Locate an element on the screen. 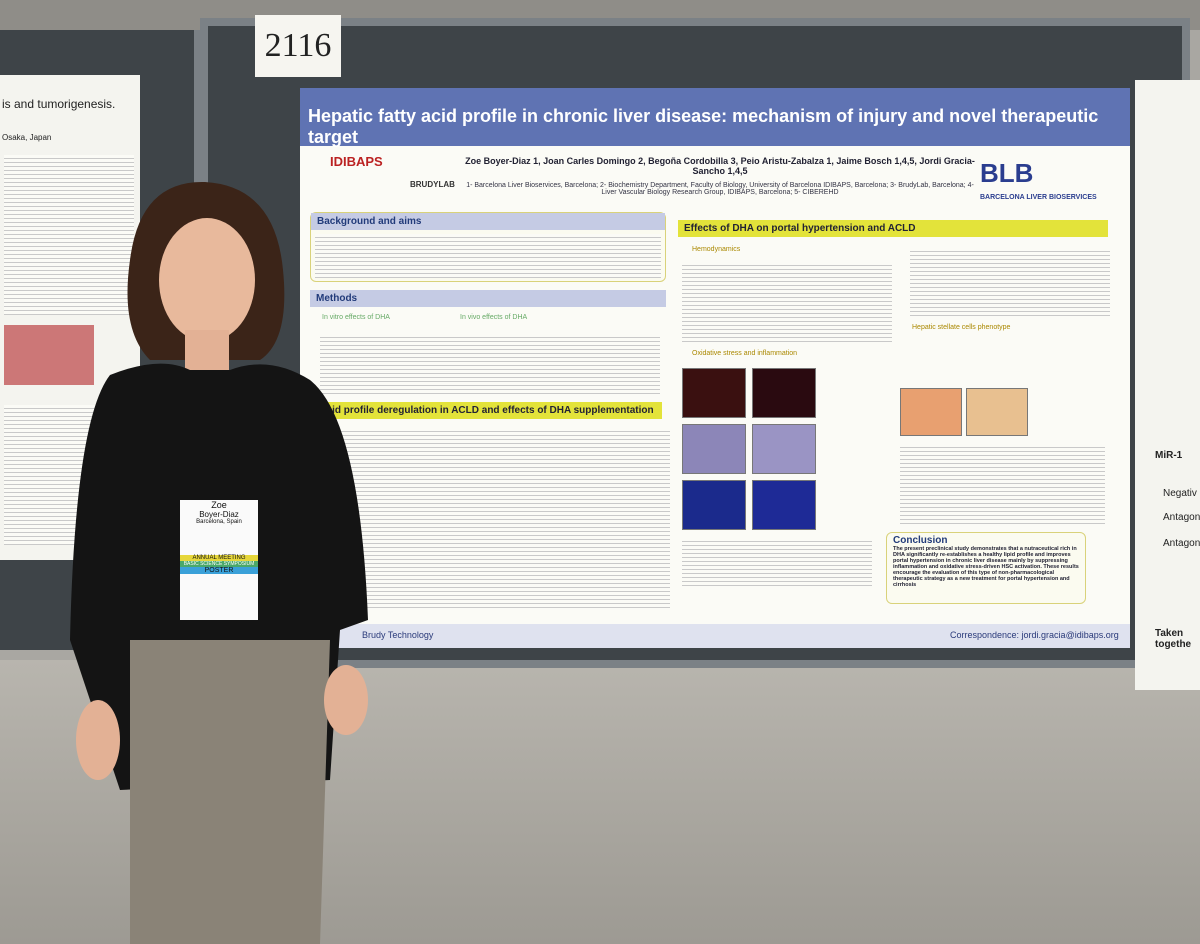  hemodynamics-table is located at coordinates (787, 302).